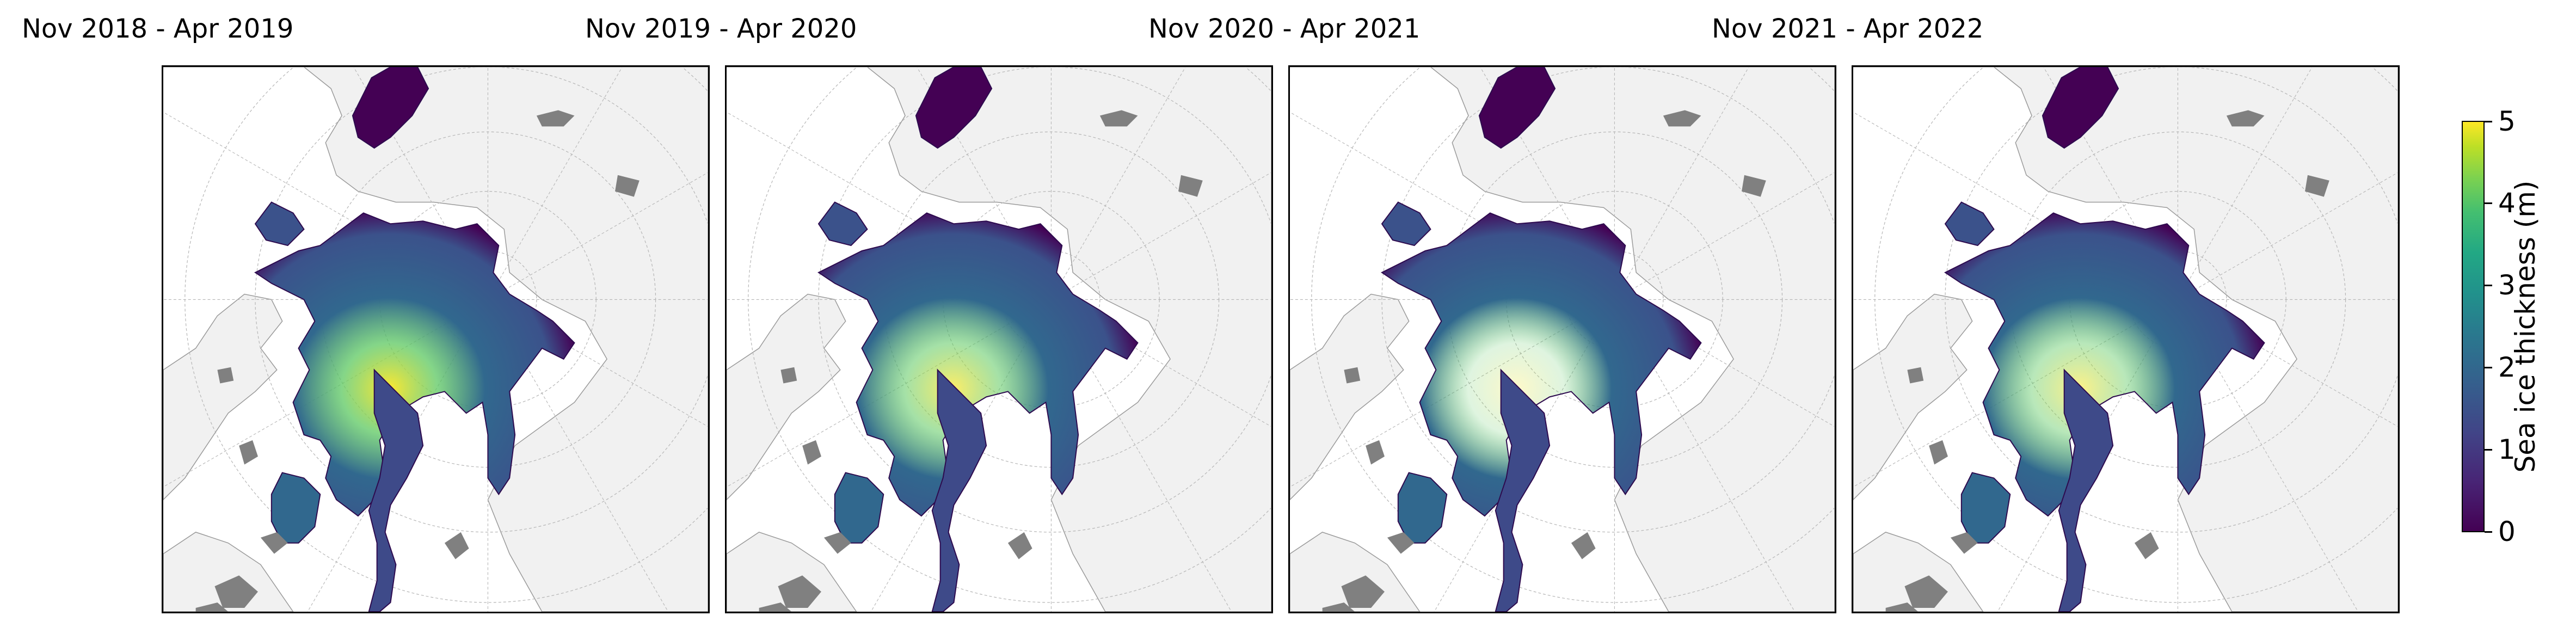 The height and width of the screenshot is (634, 2576). Describe the element at coordinates (2507, 121) in the screenshot. I see `colorbar-tick-label: 5` at that location.